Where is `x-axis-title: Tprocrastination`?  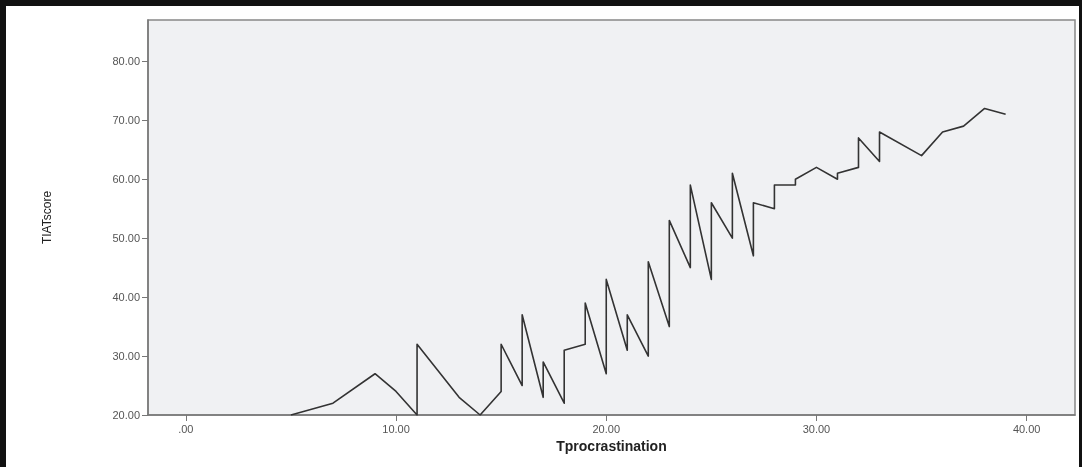 x-axis-title: Tprocrastination is located at coordinates (611, 445).